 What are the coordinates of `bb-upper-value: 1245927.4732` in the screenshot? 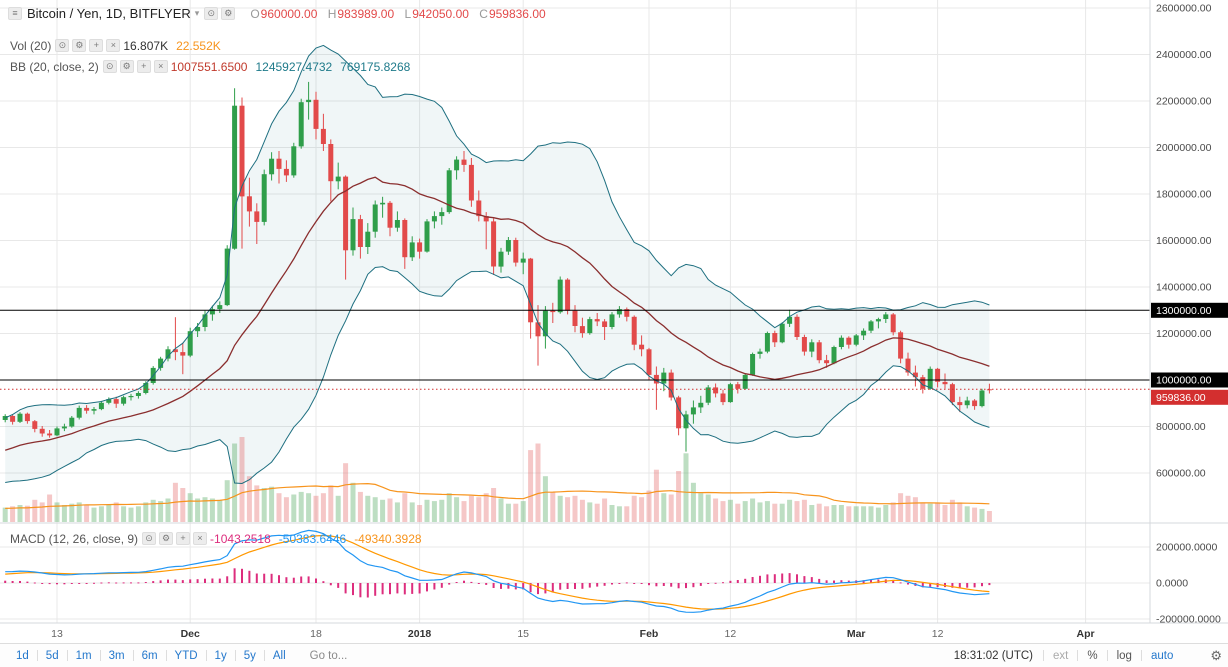 It's located at (294, 66).